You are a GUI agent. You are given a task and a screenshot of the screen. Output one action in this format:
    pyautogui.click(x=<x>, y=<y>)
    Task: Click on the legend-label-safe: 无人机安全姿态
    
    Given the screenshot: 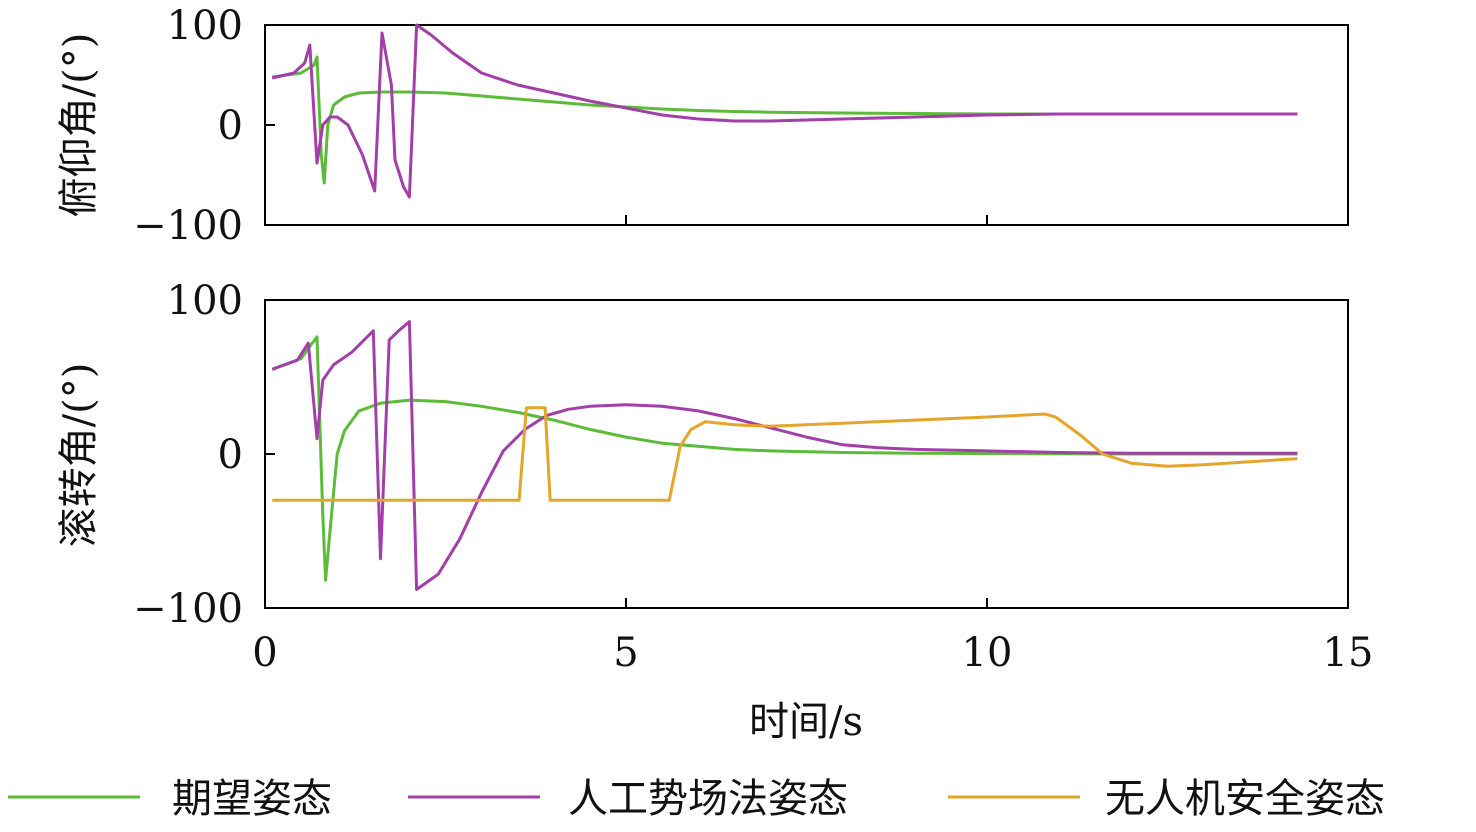 What is the action you would take?
    pyautogui.click(x=1245, y=799)
    